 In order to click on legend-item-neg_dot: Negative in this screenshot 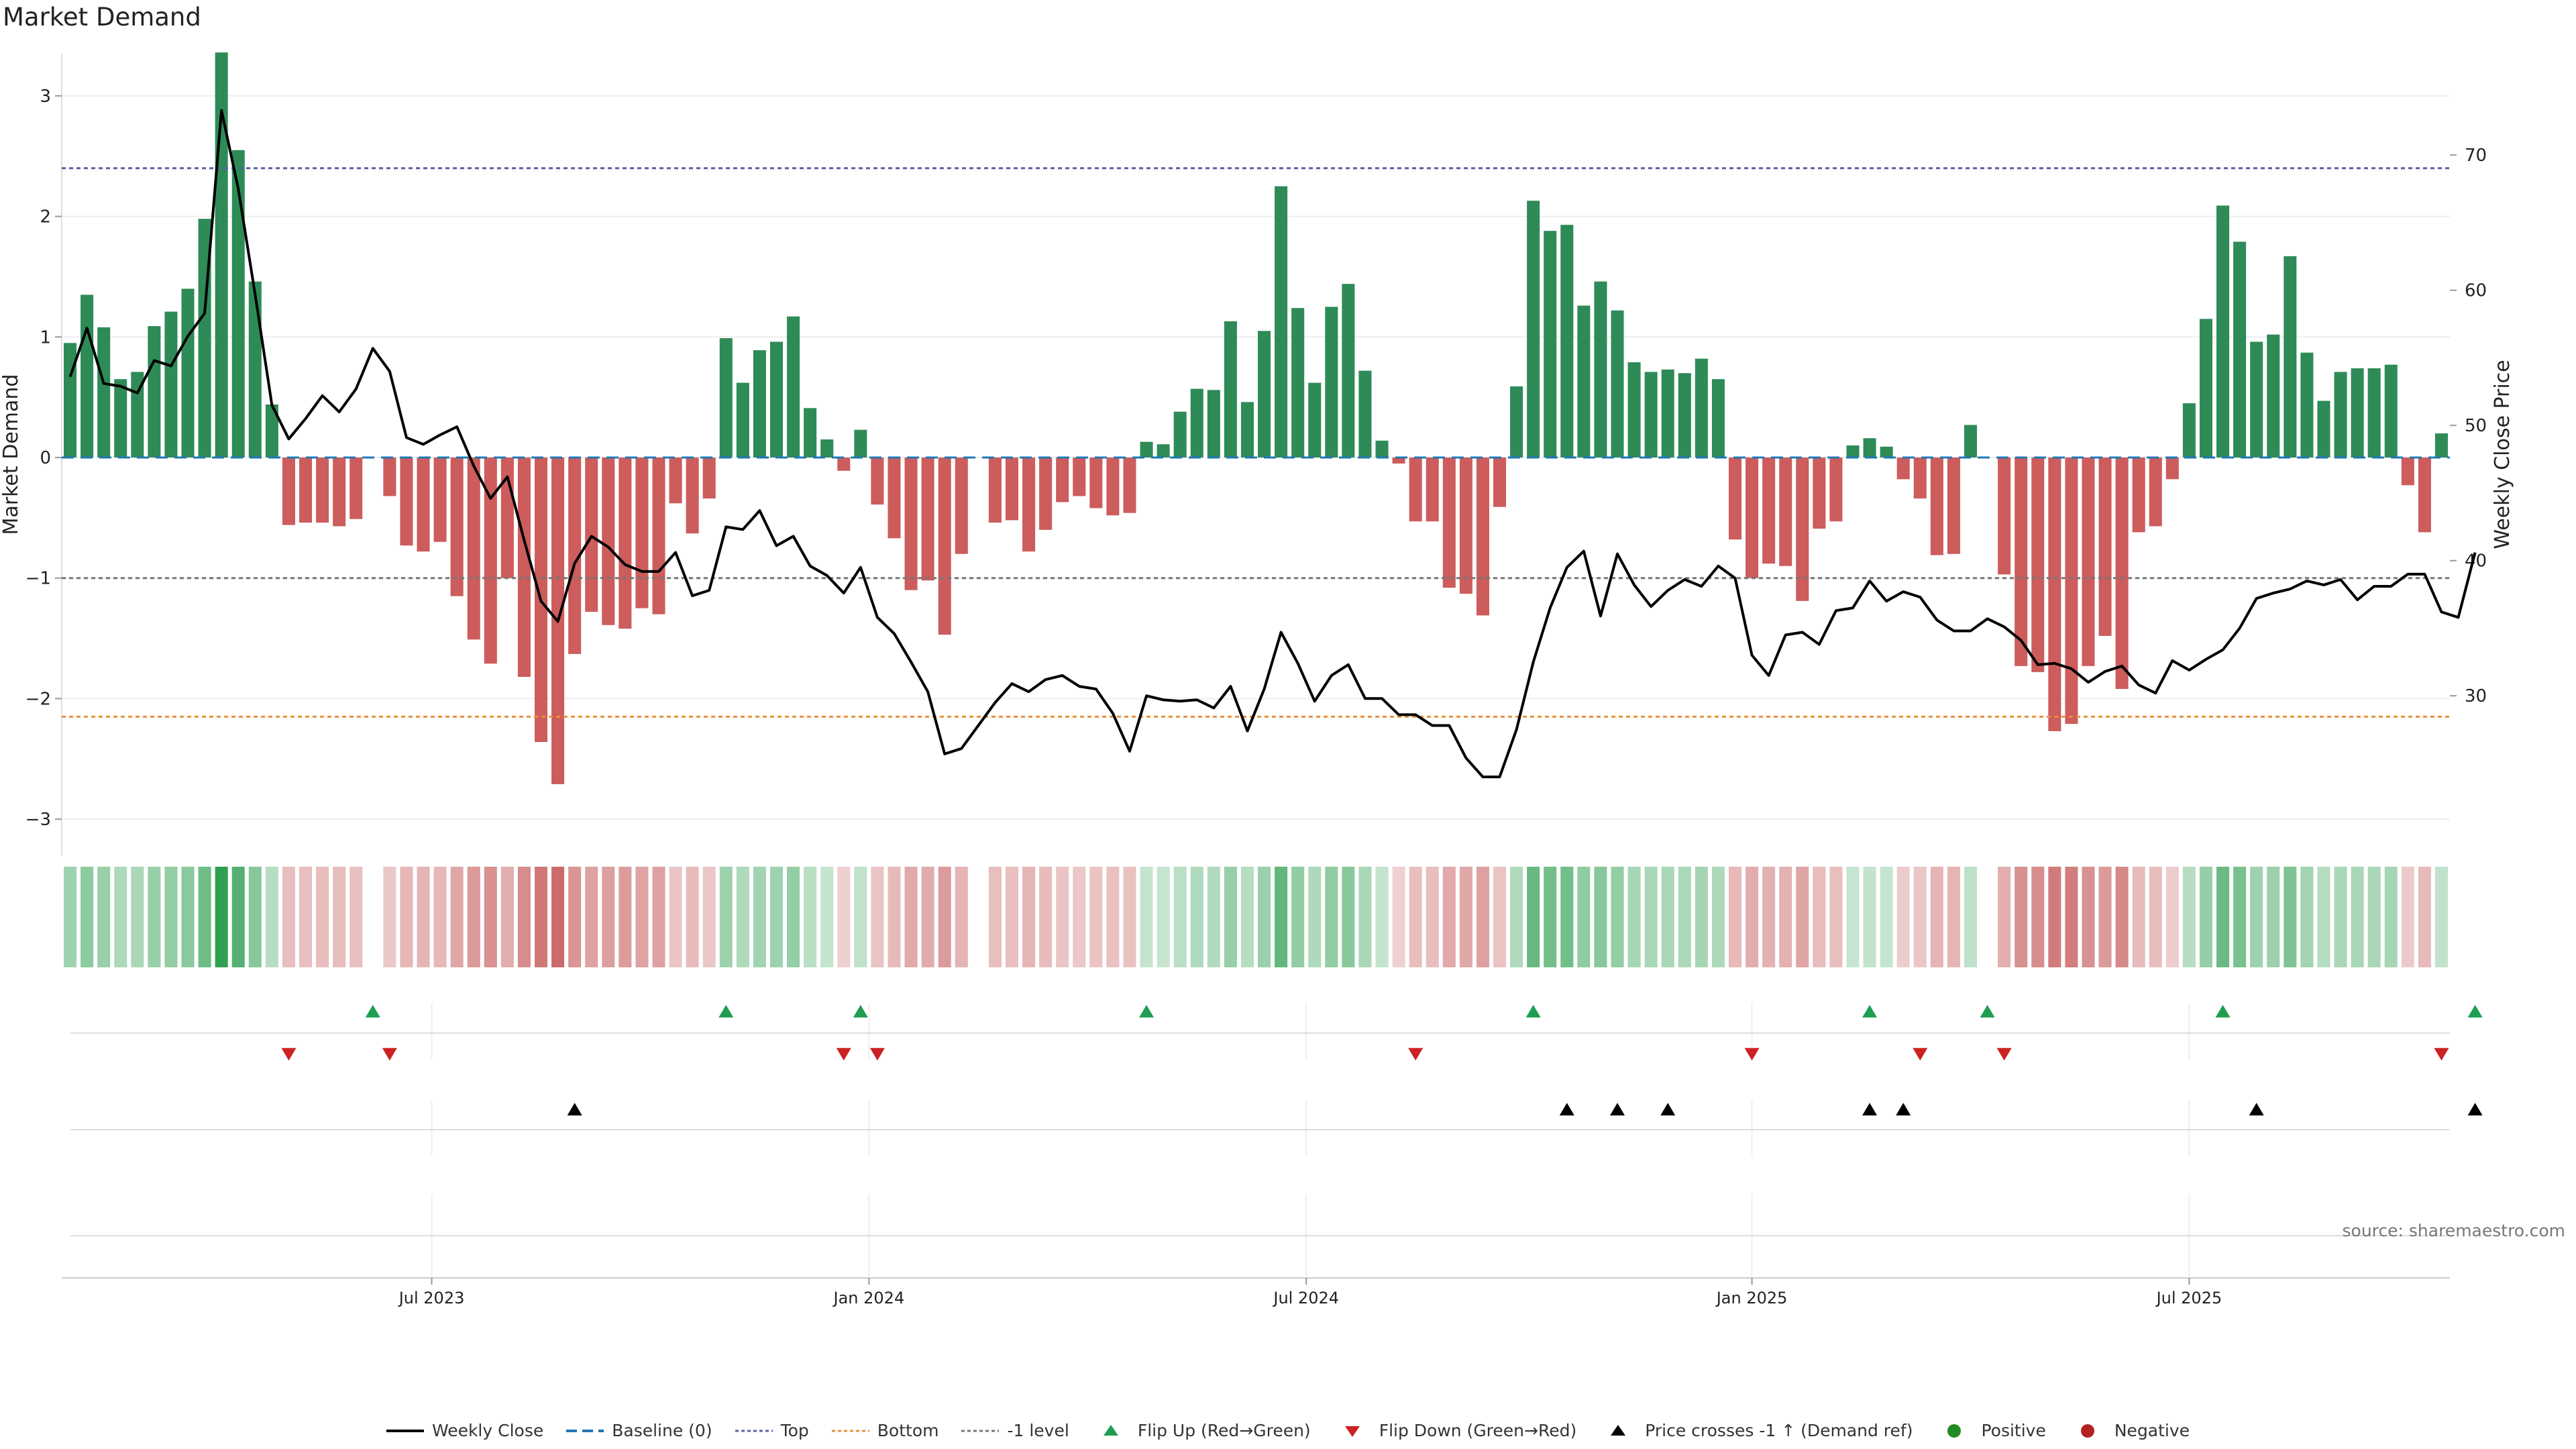, I will do `click(2129, 1430)`.